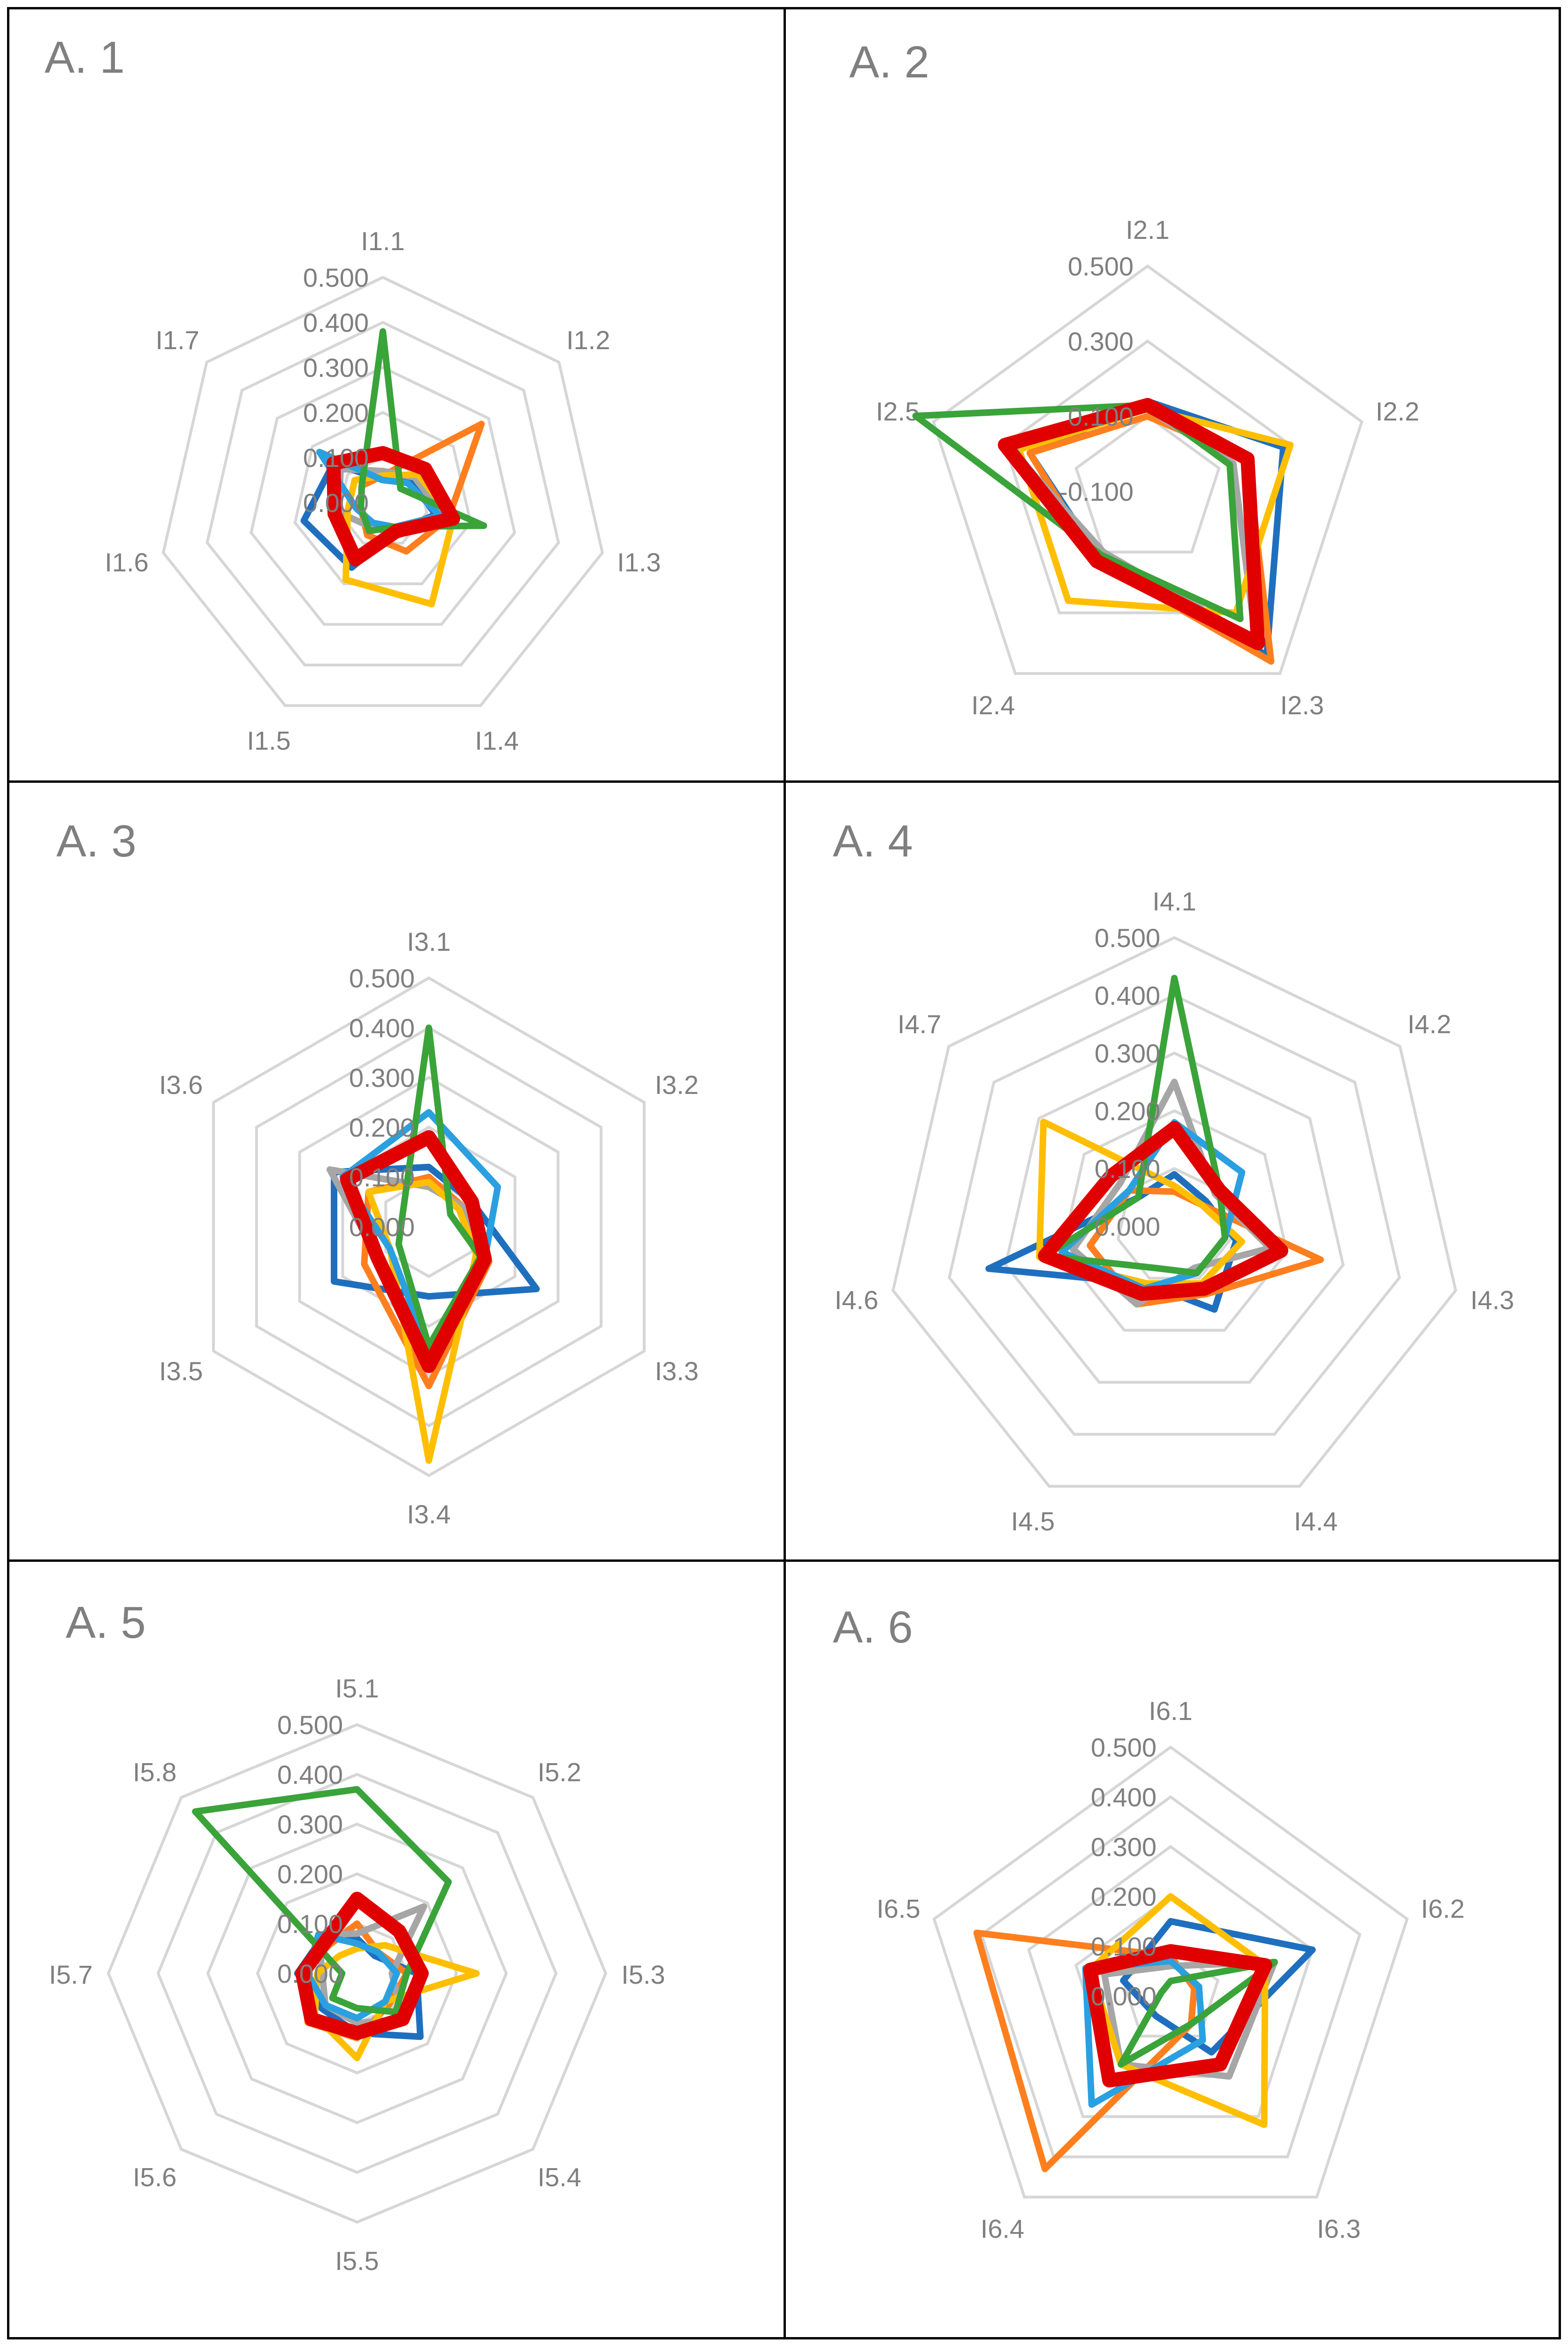  I want to click on axis-label: I5.8, so click(154, 1772).